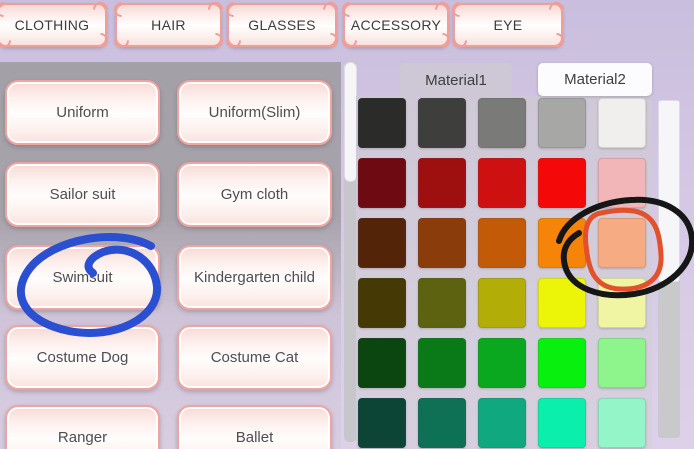 This screenshot has height=449, width=694. Describe the element at coordinates (350, 251) in the screenshot. I see `clothing-list-scrollbar` at that location.